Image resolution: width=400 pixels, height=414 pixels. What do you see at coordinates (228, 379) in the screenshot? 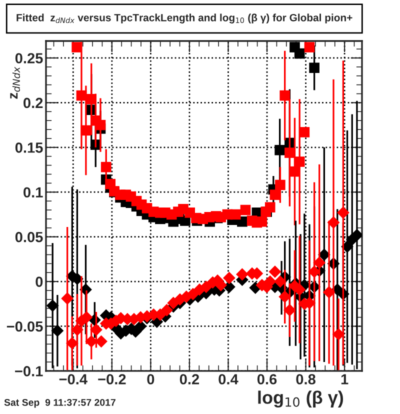
I see `x-tick-label: 0.4` at bounding box center [228, 379].